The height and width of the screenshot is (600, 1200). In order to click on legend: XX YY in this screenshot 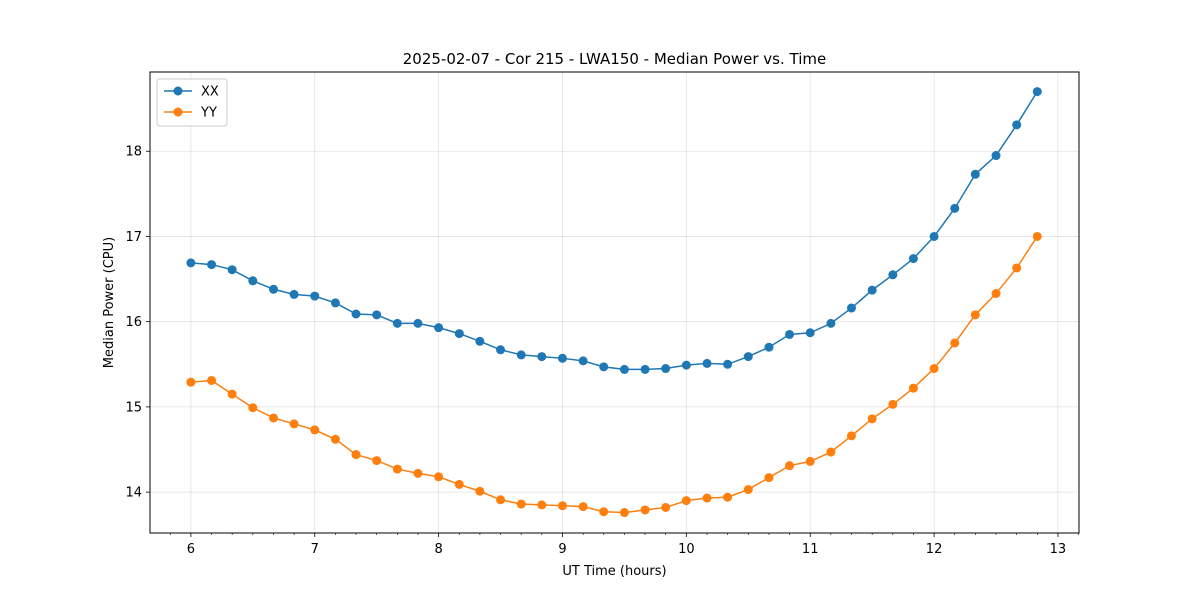, I will do `click(192, 102)`.